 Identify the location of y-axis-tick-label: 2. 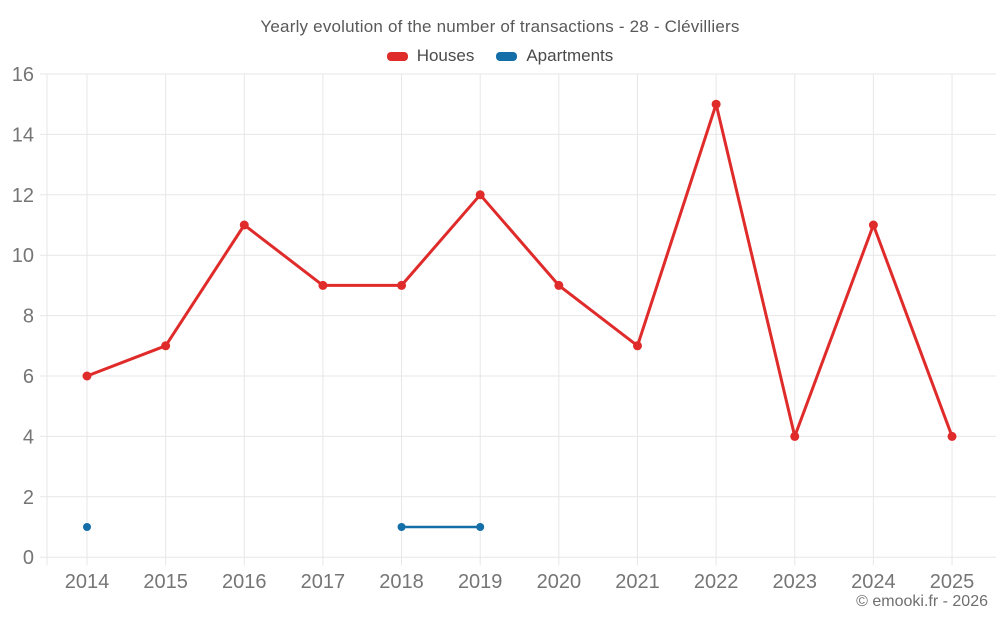
(28, 498).